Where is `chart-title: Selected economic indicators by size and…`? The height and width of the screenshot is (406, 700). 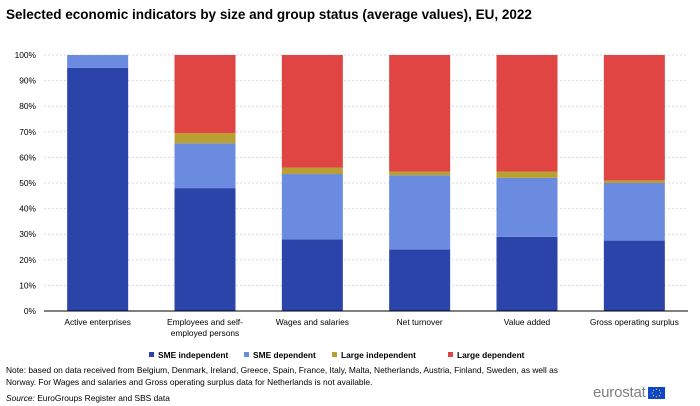 chart-title: Selected economic indicators by size and… is located at coordinates (269, 14).